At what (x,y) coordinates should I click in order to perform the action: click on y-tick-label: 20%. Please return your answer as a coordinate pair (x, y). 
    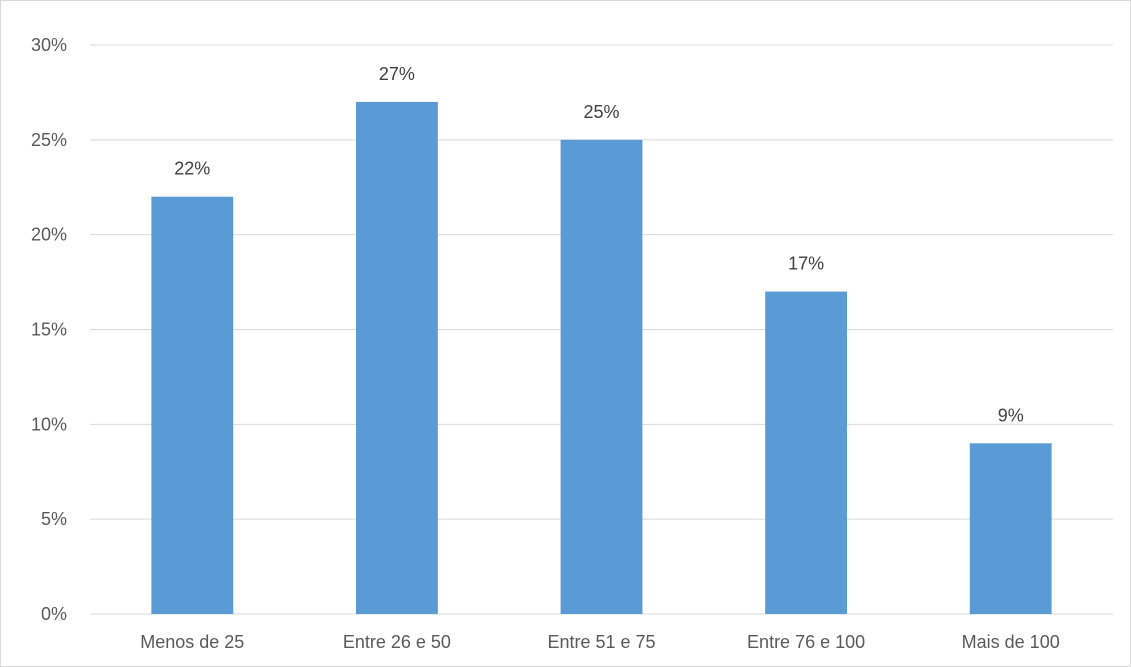
    Looking at the image, I should click on (49, 235).